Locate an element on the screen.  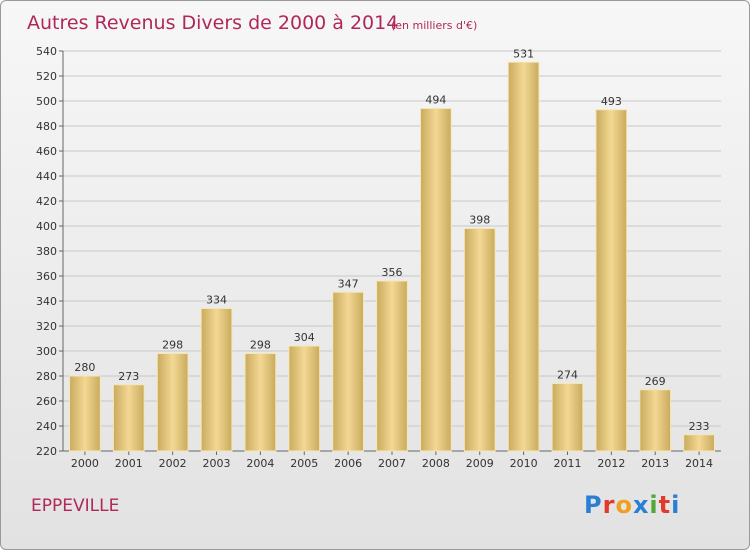
x-tick-label-2008: 2008 is located at coordinates (436, 463).